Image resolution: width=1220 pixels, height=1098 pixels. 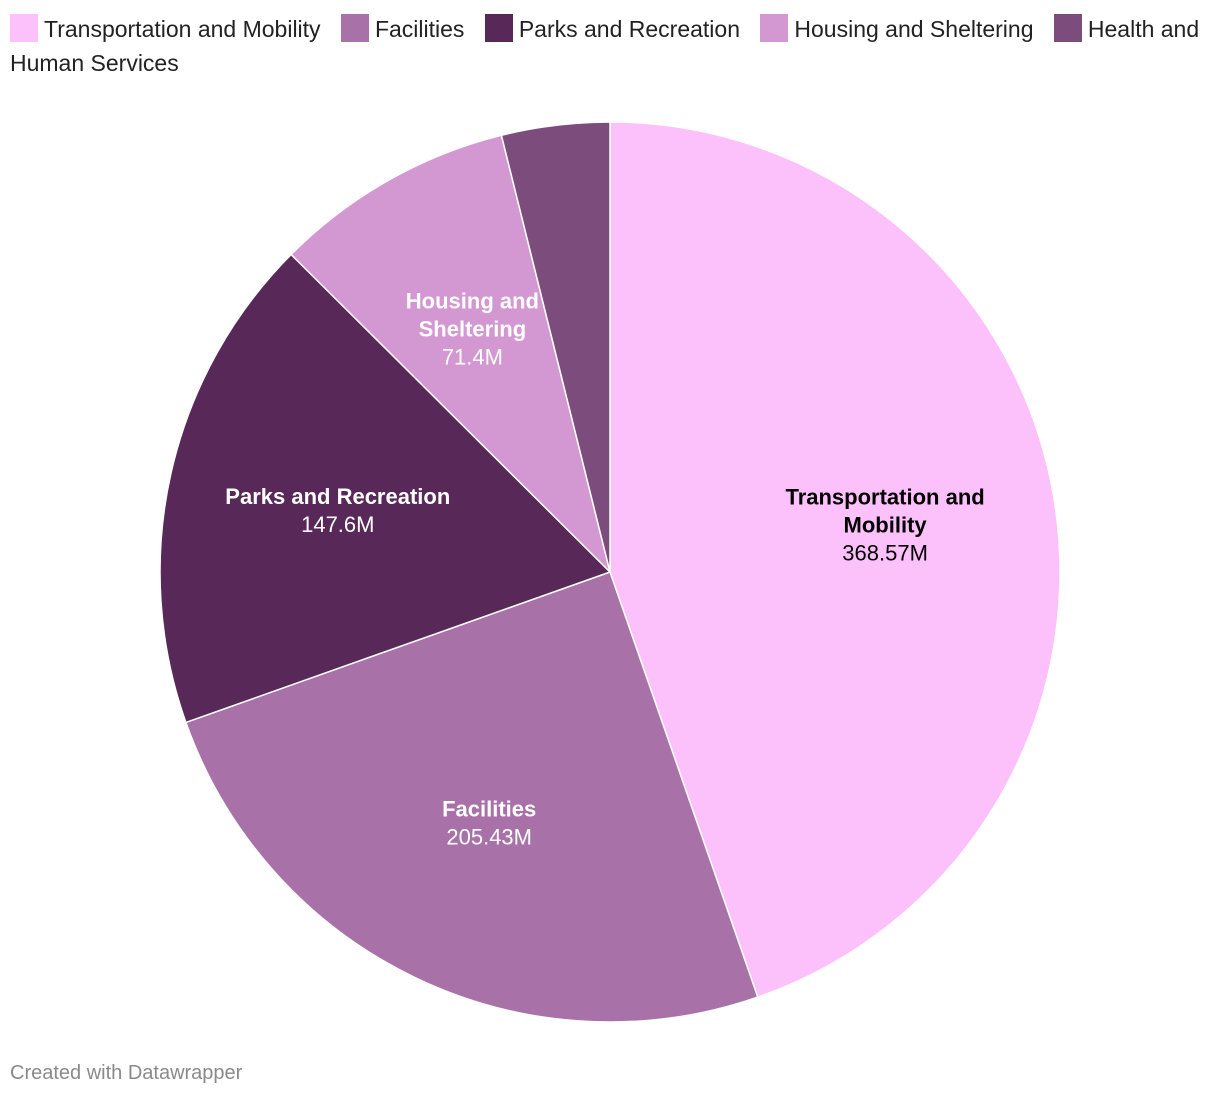 What do you see at coordinates (126, 1073) in the screenshot?
I see `footer-credit: Created with Datawrapper` at bounding box center [126, 1073].